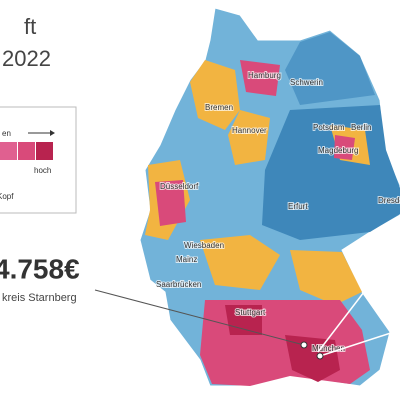 This screenshot has width=400, height=405. I want to click on city-label: Berlin, so click(361, 127).